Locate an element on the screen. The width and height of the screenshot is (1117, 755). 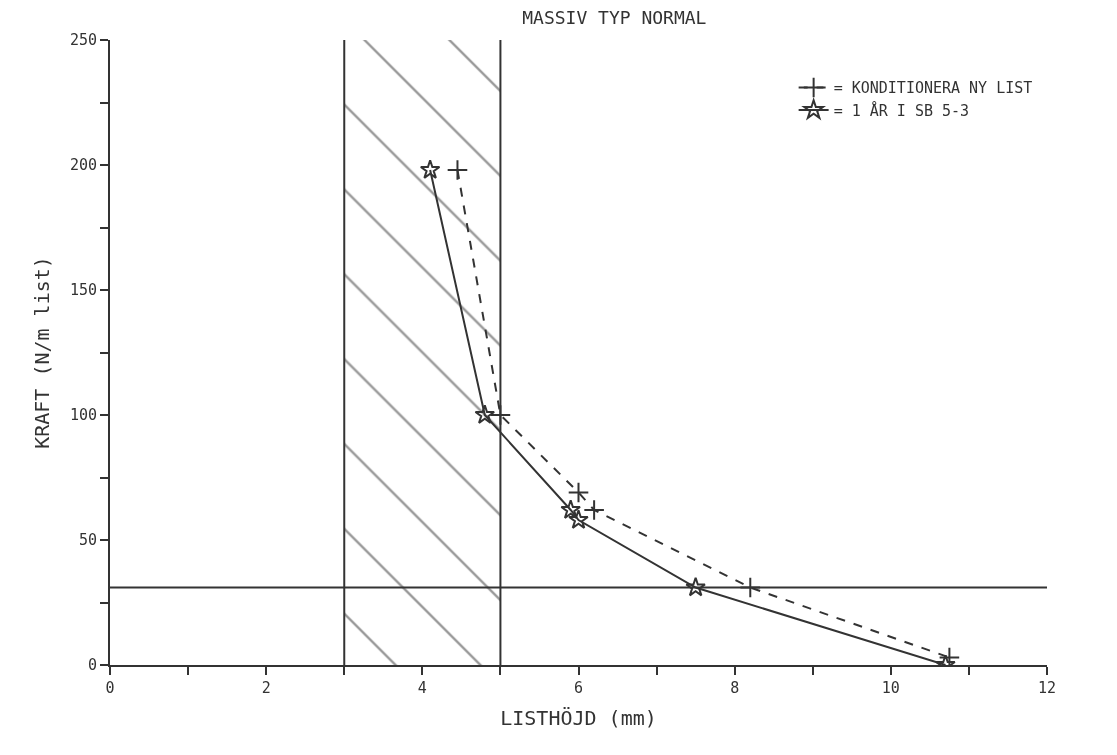
y-tick-label: 200 is located at coordinates (83, 165).